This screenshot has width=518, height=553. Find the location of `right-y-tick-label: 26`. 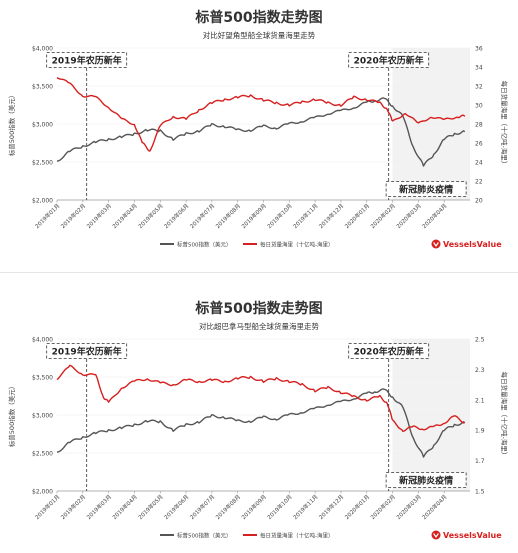

right-y-tick-label: 26 is located at coordinates (479, 144).